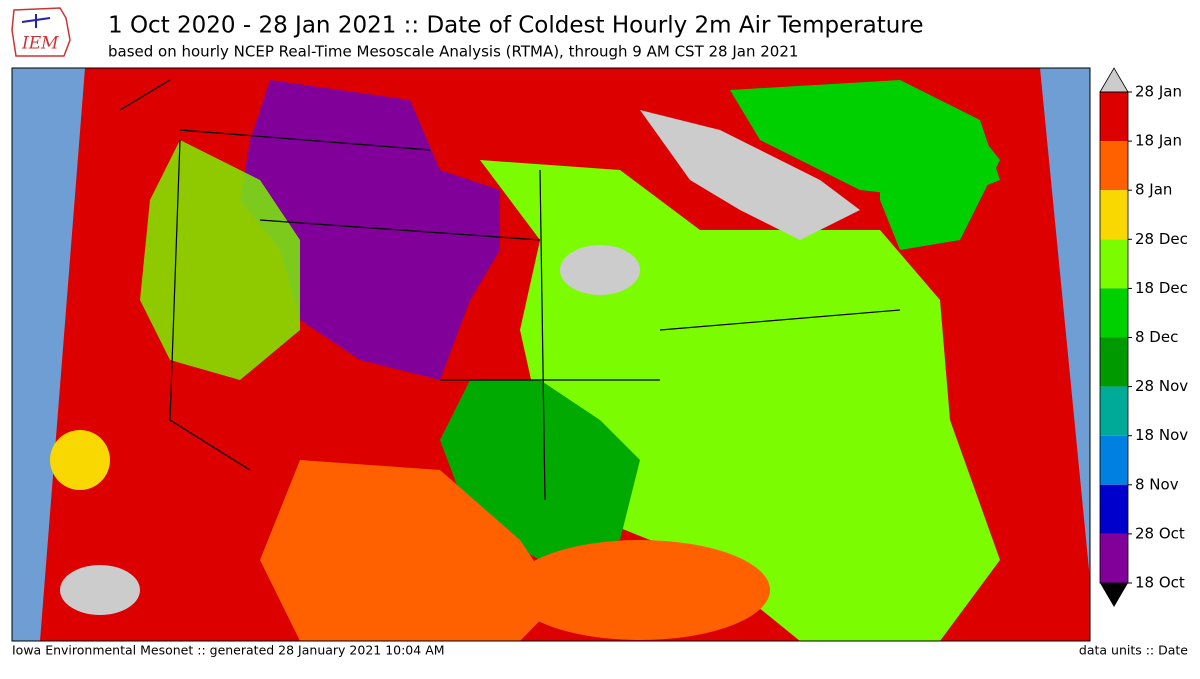 Image resolution: width=1200 pixels, height=679 pixels. What do you see at coordinates (1160, 533) in the screenshot?
I see `colorbar-label: 28 Oct` at bounding box center [1160, 533].